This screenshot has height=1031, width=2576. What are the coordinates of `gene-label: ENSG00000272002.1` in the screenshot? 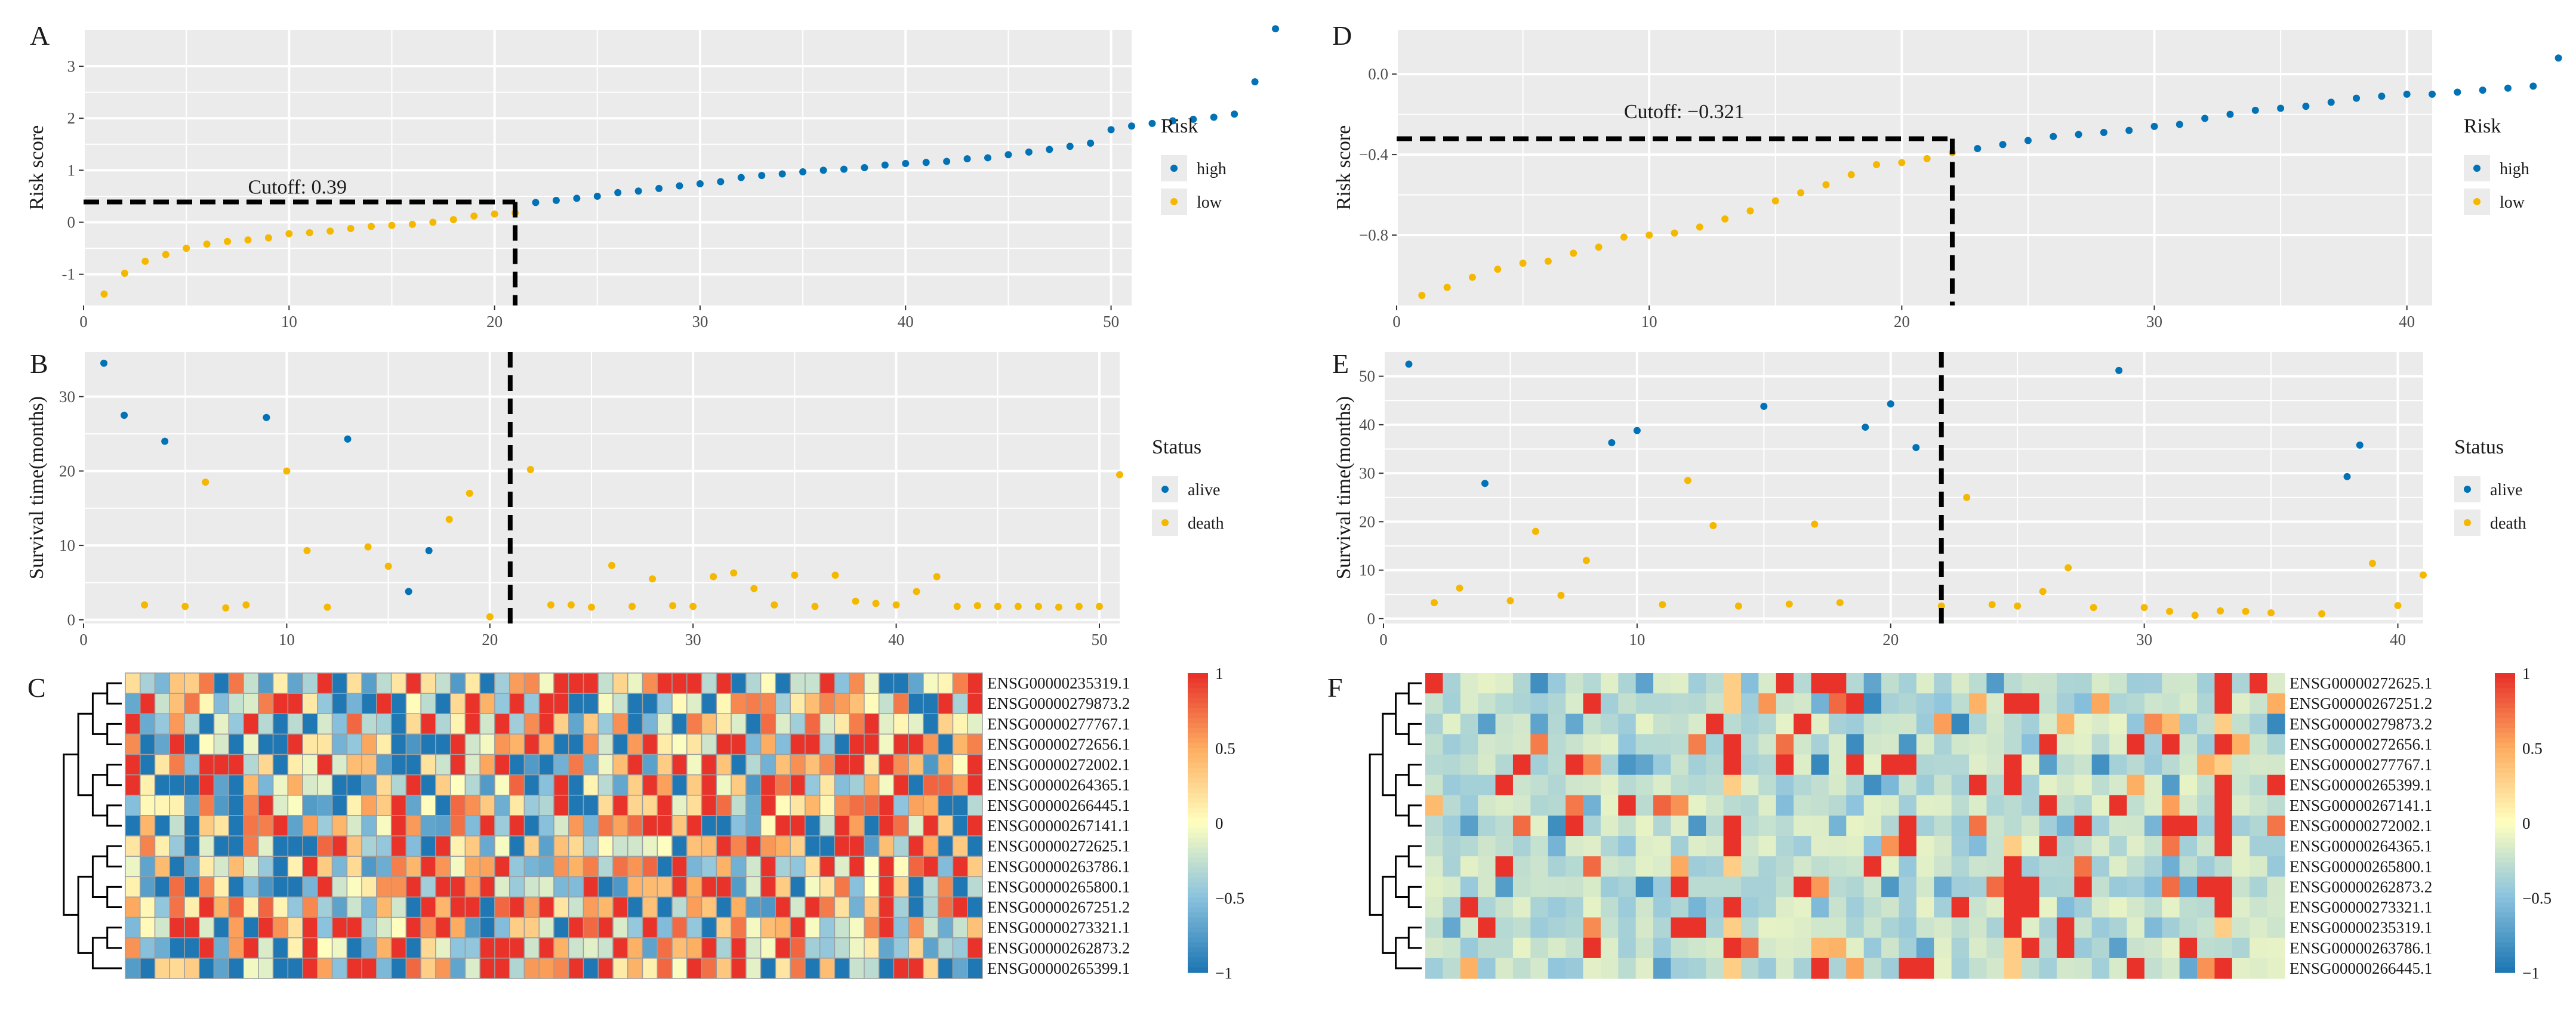 It's located at (2361, 826).